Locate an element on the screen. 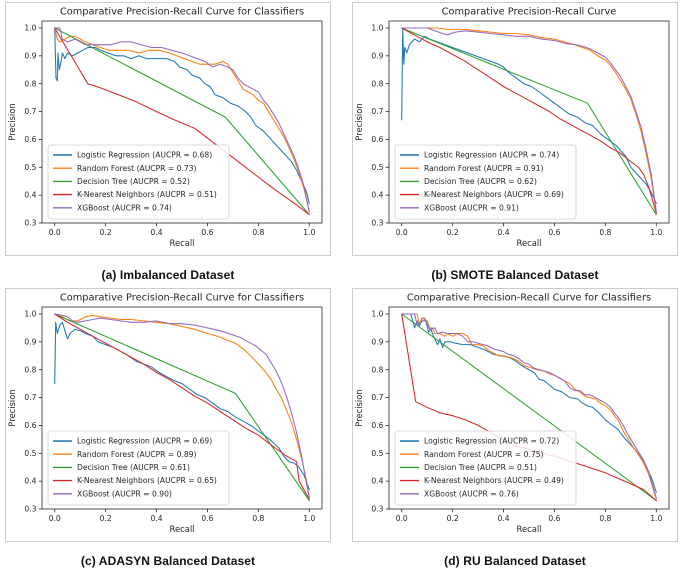 The height and width of the screenshot is (577, 685). legend-label-decision-tree: Decision Tree (AUCPR = 0.61) is located at coordinates (133, 467).